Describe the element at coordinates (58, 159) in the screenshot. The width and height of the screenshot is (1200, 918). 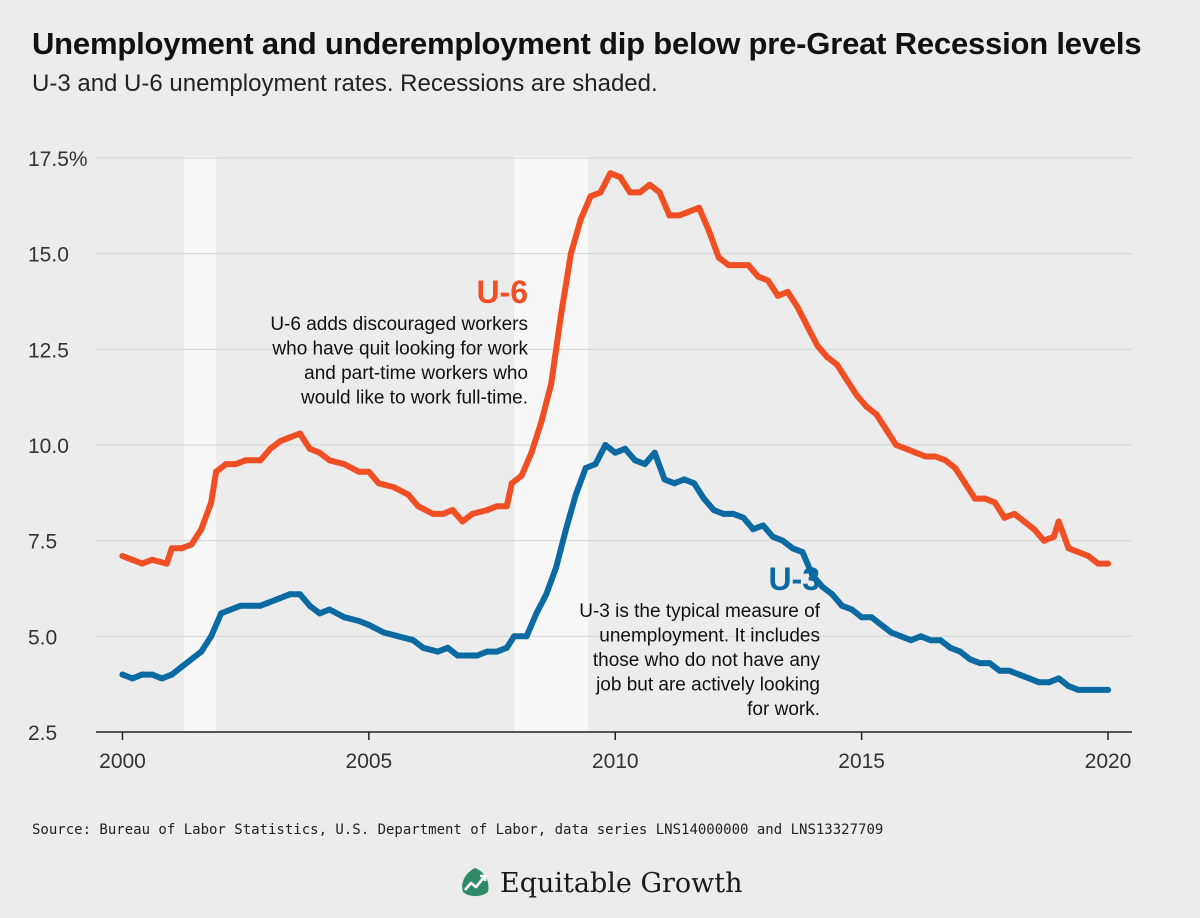
I see `y-tick-label: 17.5%` at that location.